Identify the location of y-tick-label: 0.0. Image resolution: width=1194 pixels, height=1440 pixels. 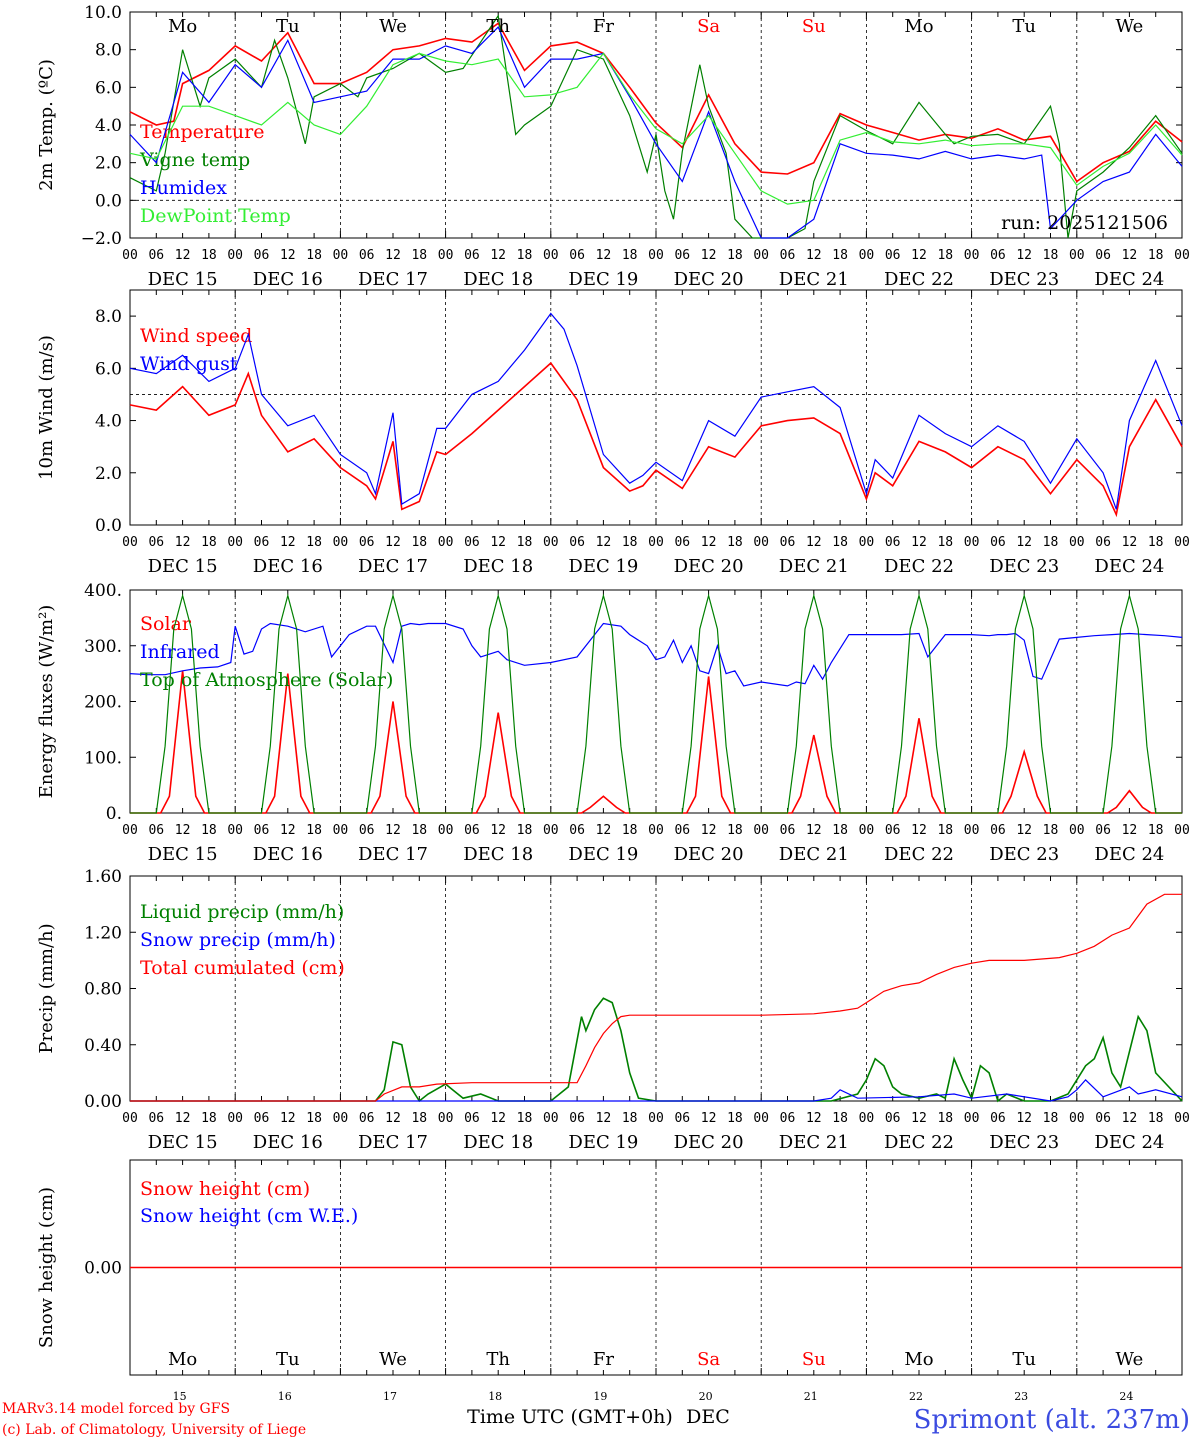
(108, 526).